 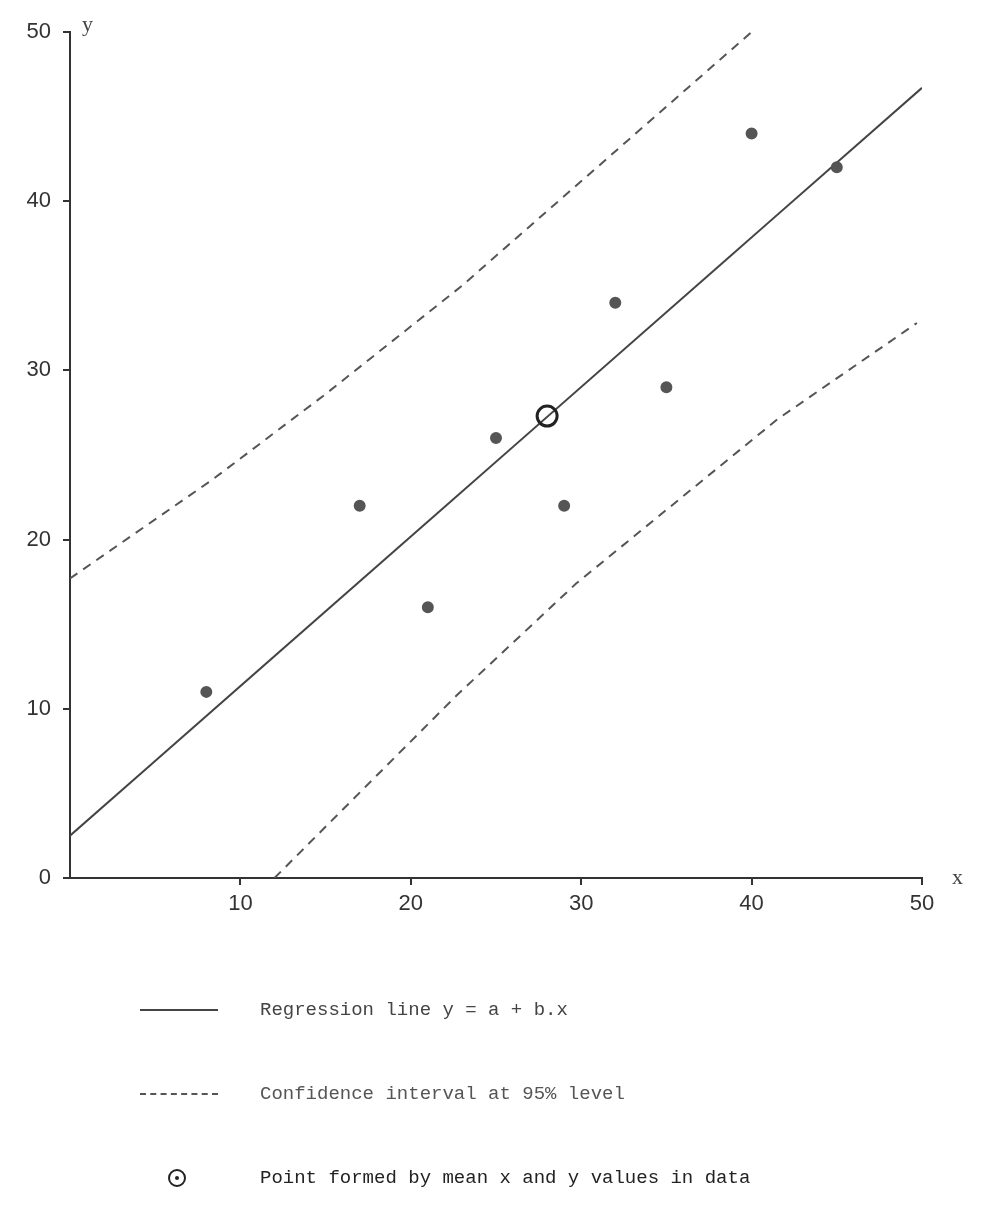 I want to click on y-tick-label: 20, so click(x=38, y=538).